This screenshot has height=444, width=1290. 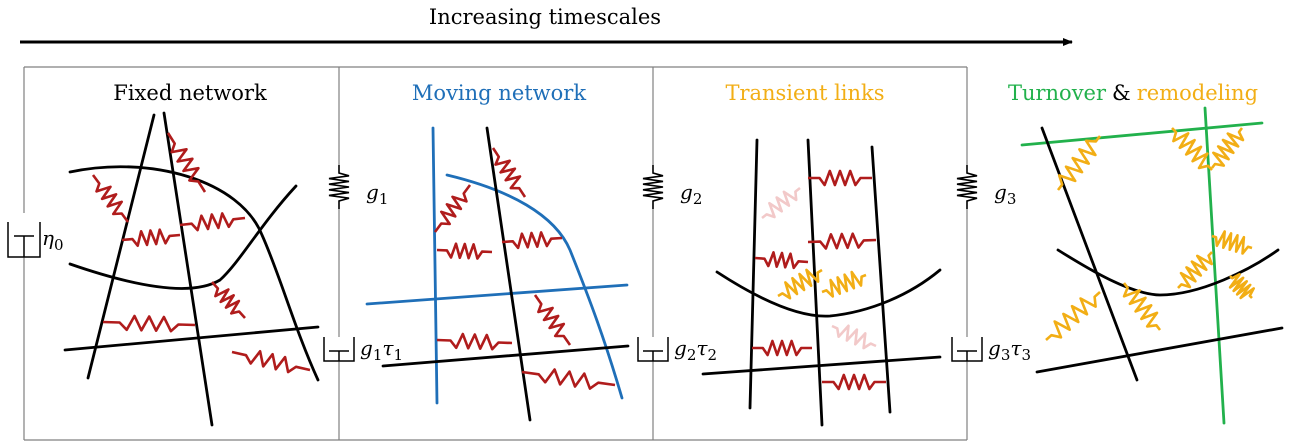 What do you see at coordinates (695, 350) in the screenshot?
I see `g2tau2-label: g2τ2` at bounding box center [695, 350].